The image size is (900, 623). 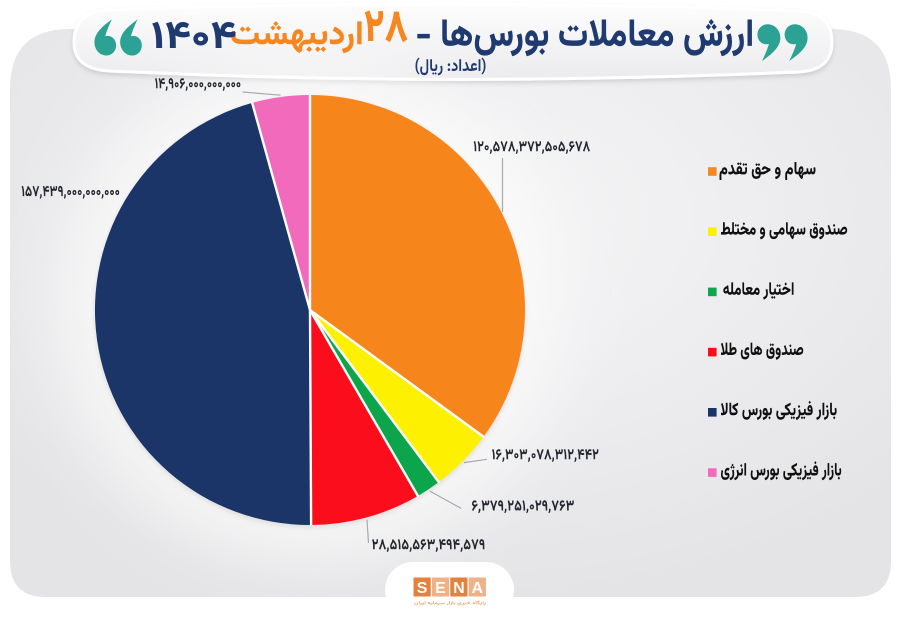 What do you see at coordinates (478, 588) in the screenshot?
I see `svg-text: A` at bounding box center [478, 588].